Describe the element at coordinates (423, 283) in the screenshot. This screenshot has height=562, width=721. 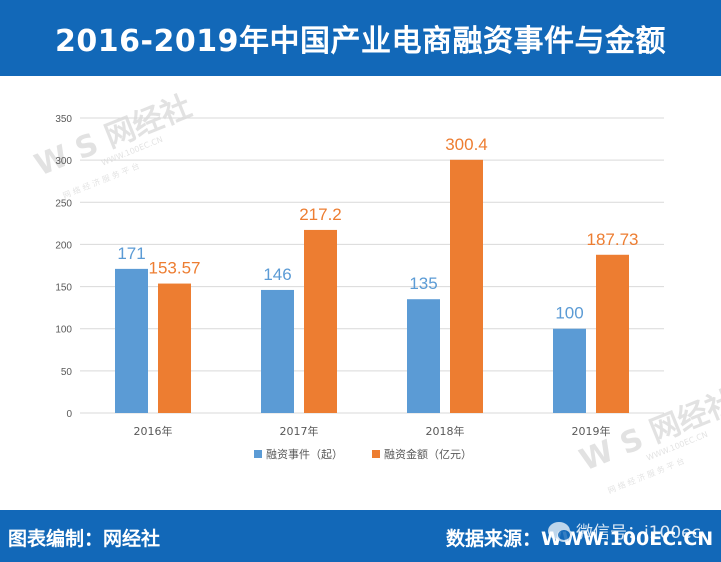
I see `data-label-events-2: 135` at that location.